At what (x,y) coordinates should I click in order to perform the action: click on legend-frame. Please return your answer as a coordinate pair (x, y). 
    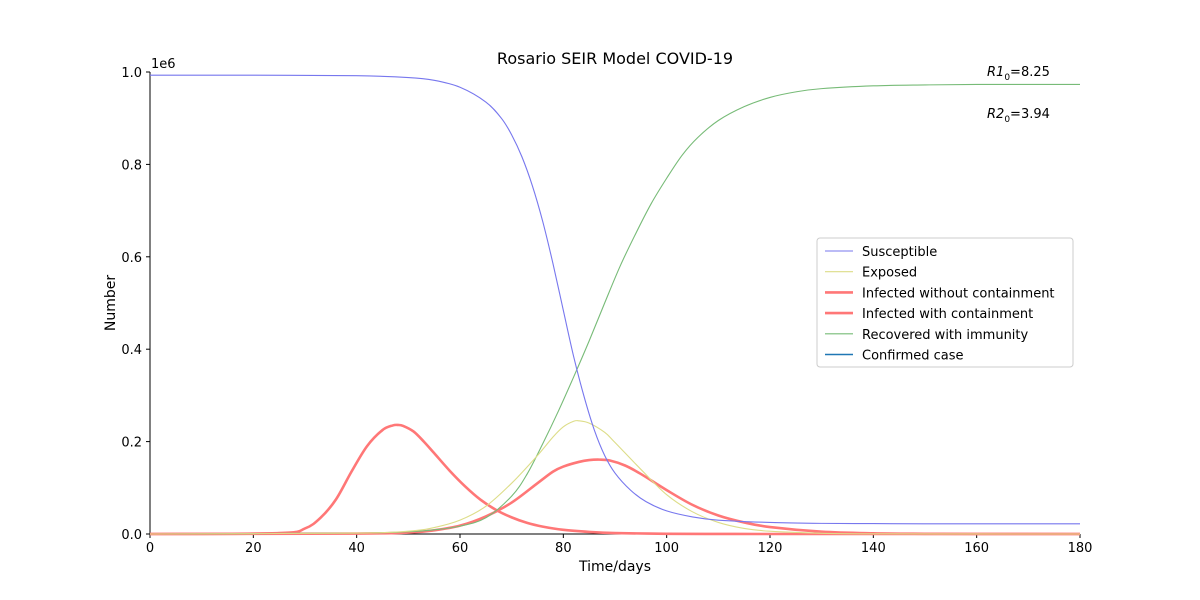
    Looking at the image, I should click on (945, 302).